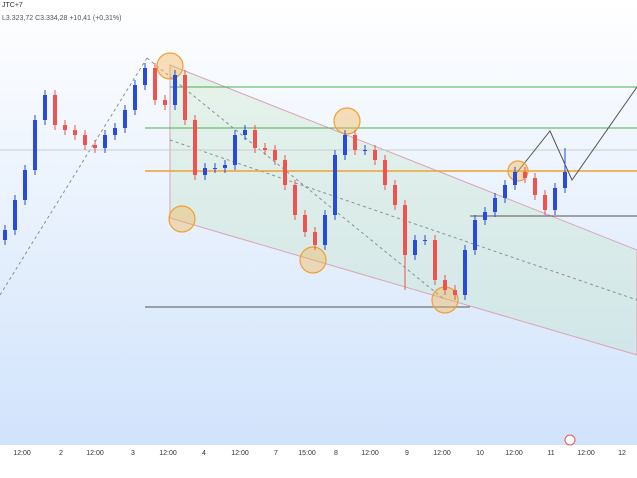 This screenshot has width=637, height=478. What do you see at coordinates (61, 453) in the screenshot?
I see `x-tick-label: 2` at bounding box center [61, 453].